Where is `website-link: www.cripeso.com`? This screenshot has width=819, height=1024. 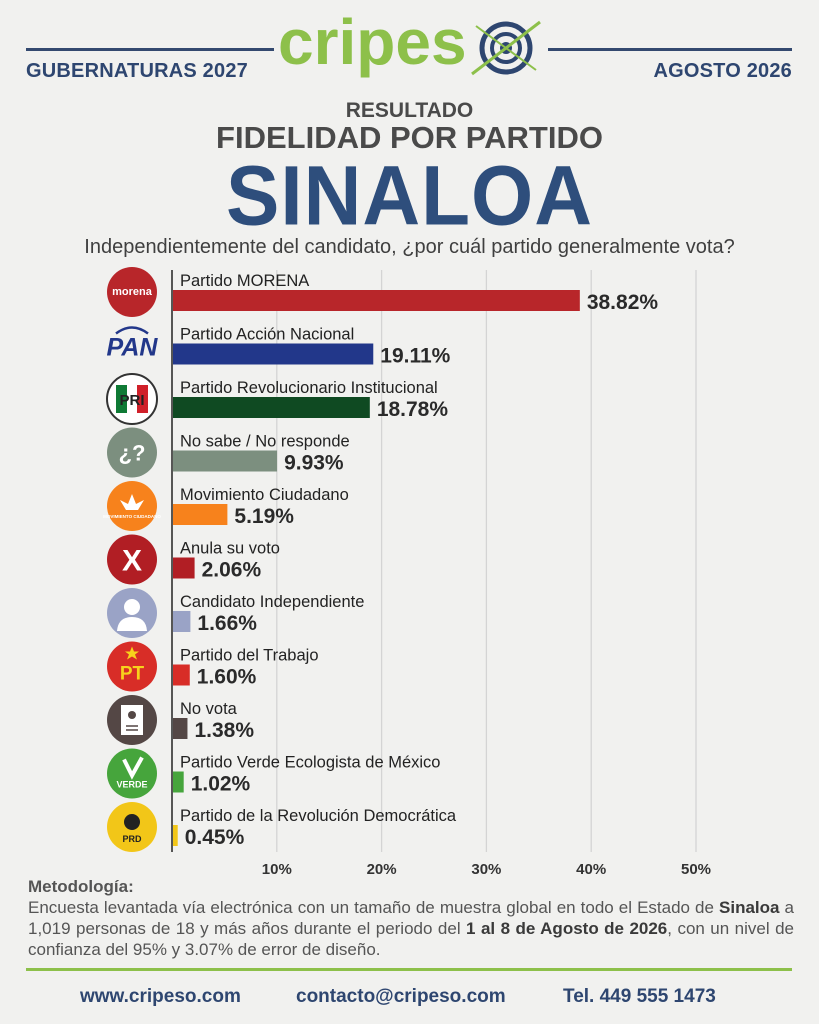 website-link: www.cripeso.com is located at coordinates (160, 996).